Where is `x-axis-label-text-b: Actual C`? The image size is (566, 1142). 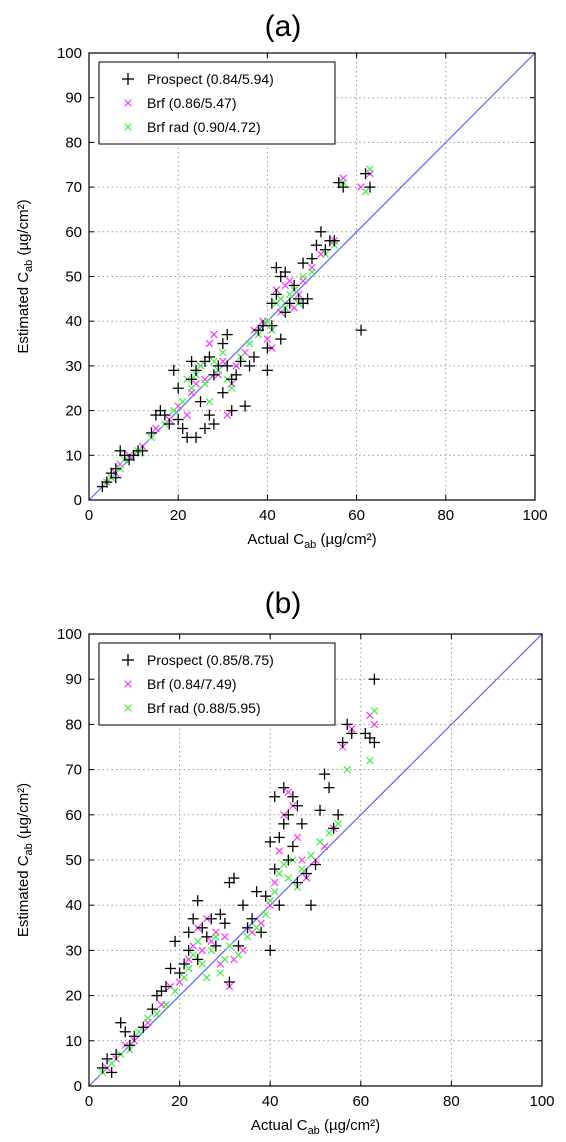 x-axis-label-text-b: Actual C is located at coordinates (279, 1125).